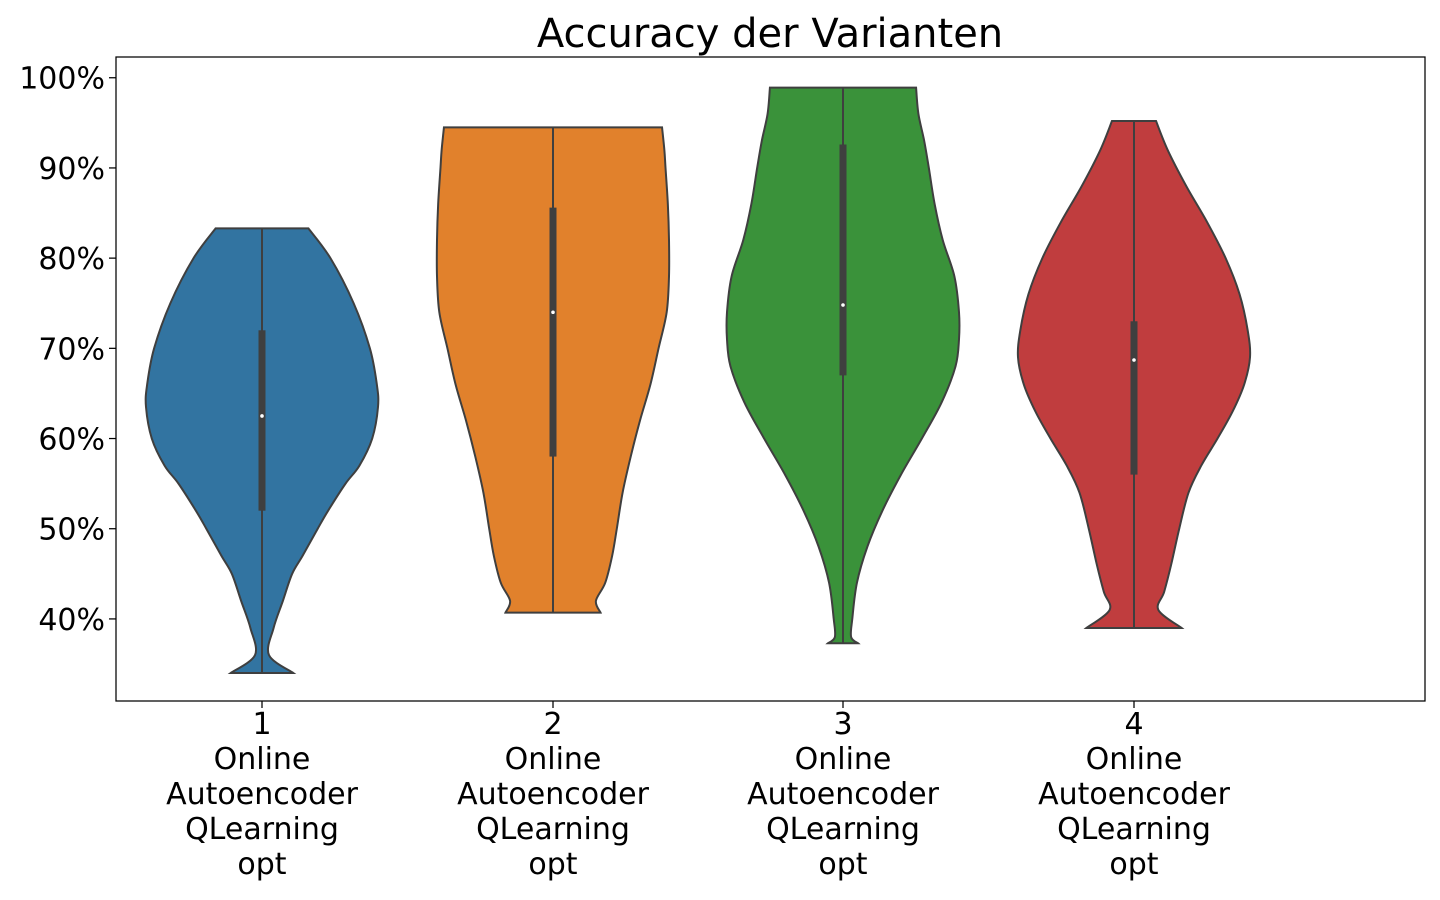 This screenshot has width=1440, height=900. What do you see at coordinates (71, 259) in the screenshot?
I see `y-tick-label: 80%` at bounding box center [71, 259].